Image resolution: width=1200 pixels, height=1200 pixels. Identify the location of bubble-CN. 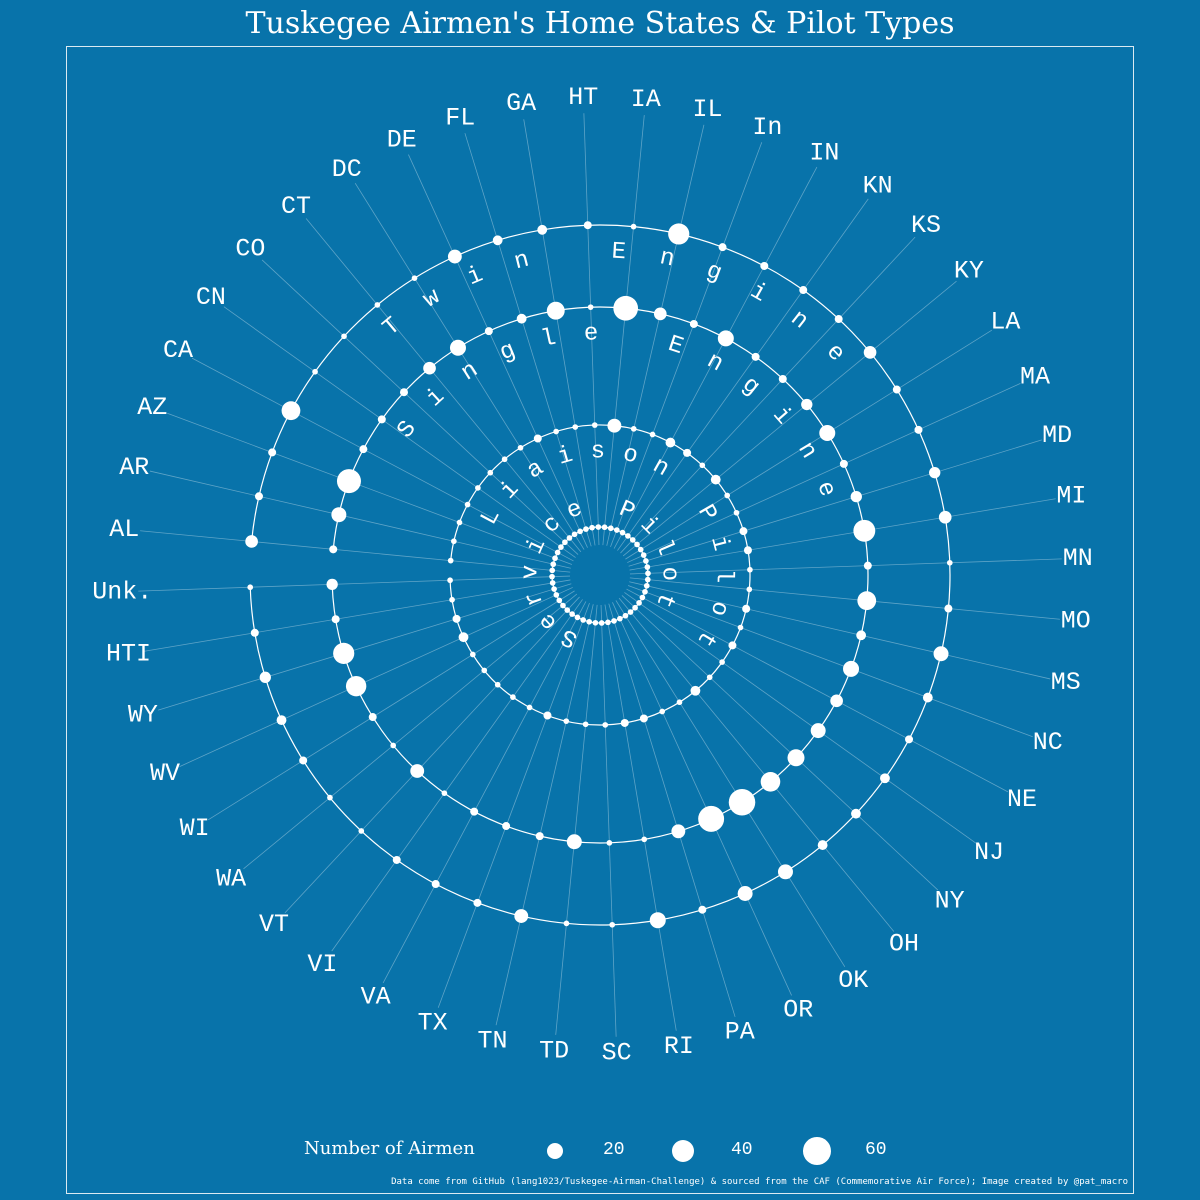
(561, 547).